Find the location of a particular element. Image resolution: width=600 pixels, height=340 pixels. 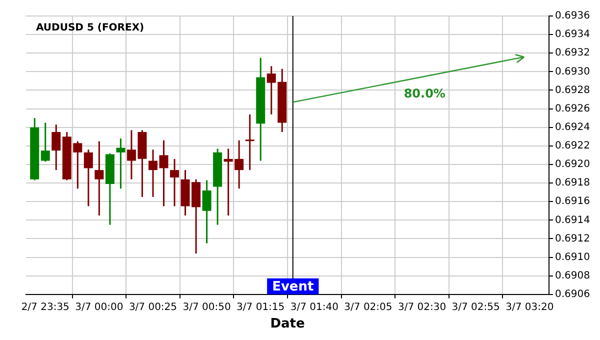

x-tick-label: 3/7 03:20 is located at coordinates (530, 307).